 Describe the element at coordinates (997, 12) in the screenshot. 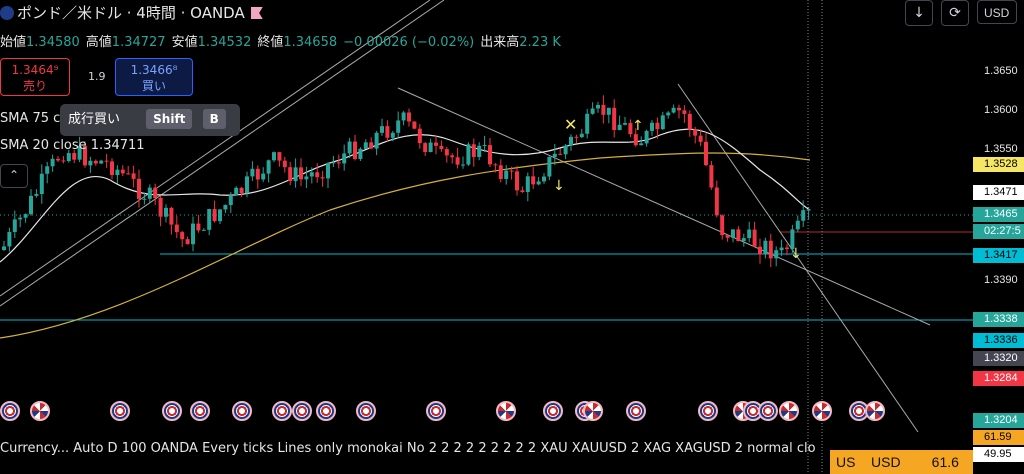

I see `currency-button: USD` at that location.